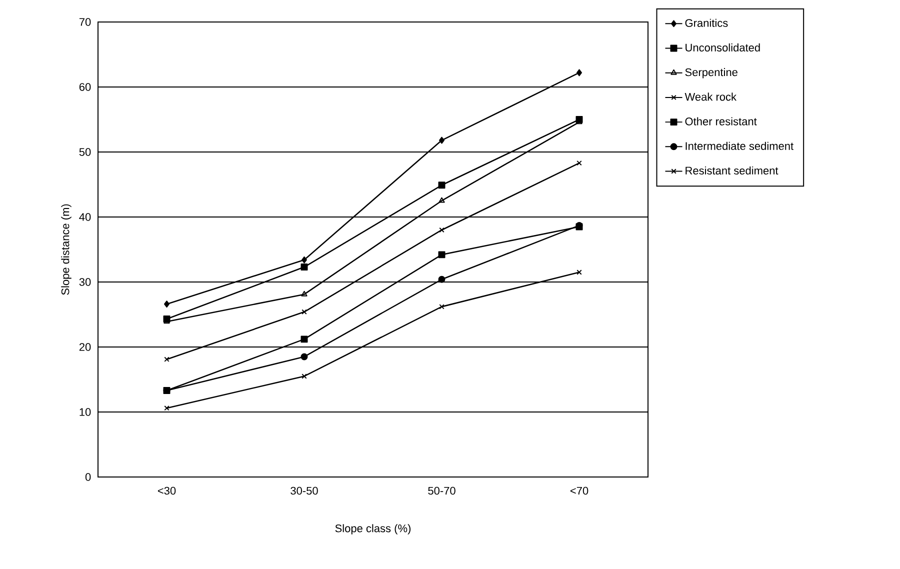  Describe the element at coordinates (66, 249) in the screenshot. I see `y-axis-title: Slope distance (m)` at that location.